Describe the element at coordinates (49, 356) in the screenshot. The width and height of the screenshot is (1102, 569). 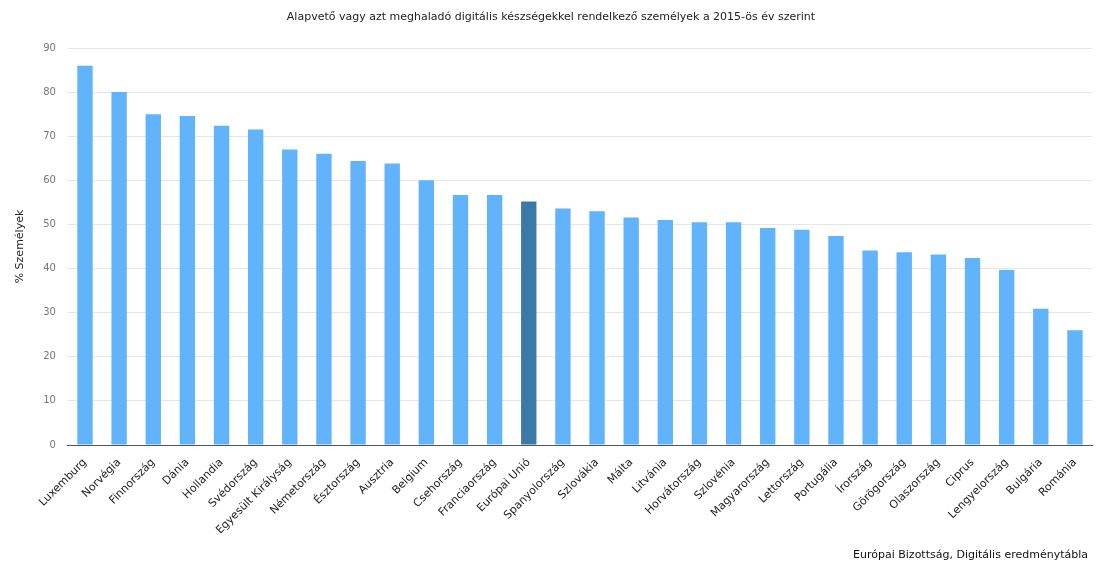
I see `y-tick-label: 20` at that location.